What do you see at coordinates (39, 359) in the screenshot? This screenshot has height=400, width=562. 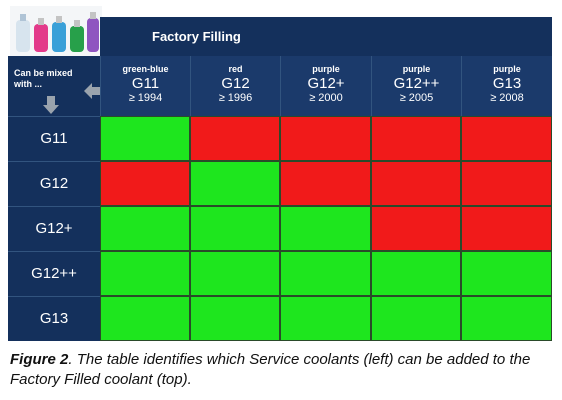 I see `caption-label: Figure 2` at bounding box center [39, 359].